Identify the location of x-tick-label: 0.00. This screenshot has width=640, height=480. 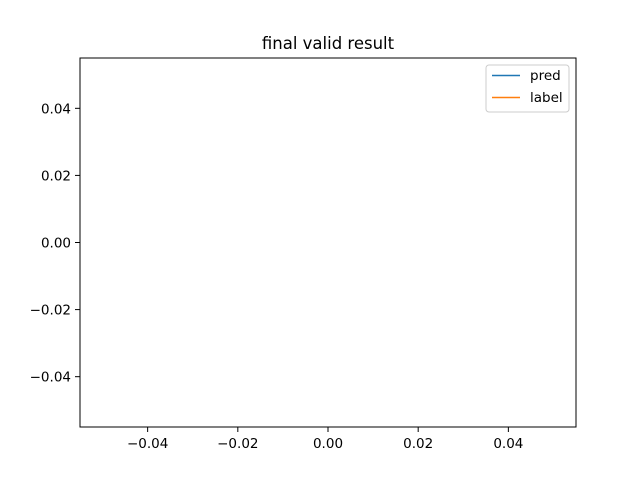
(328, 444).